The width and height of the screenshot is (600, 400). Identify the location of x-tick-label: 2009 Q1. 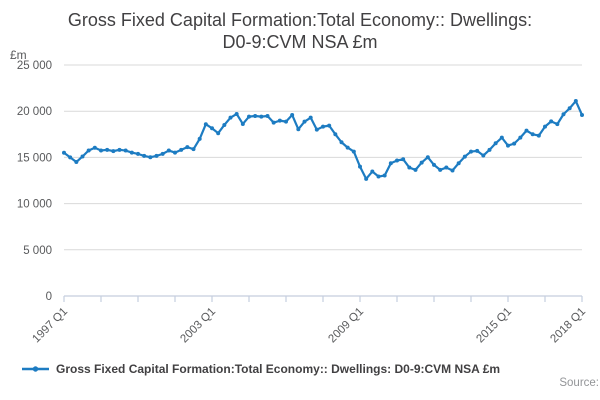
(346, 326).